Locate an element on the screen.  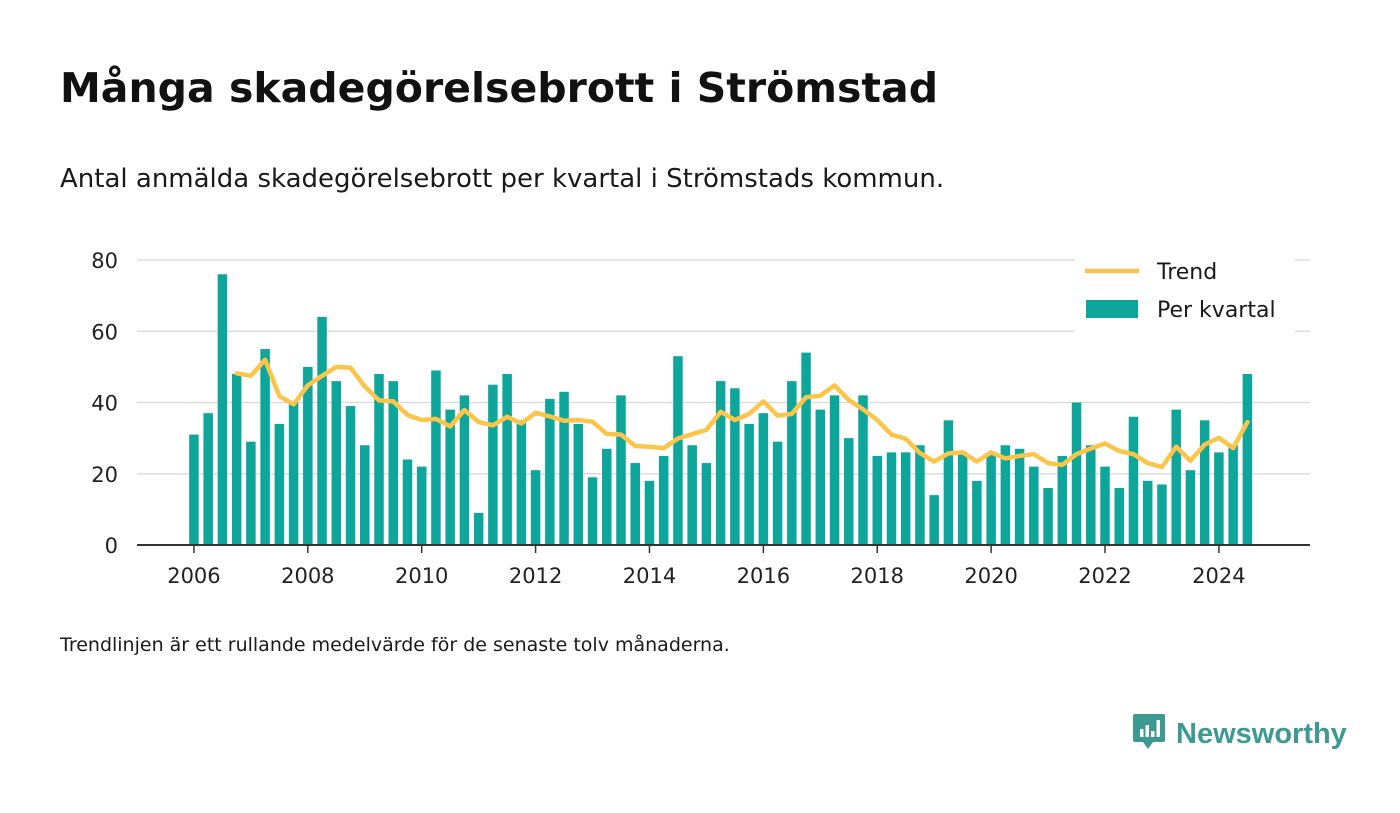
legend-label-trend: Trend is located at coordinates (1186, 272).